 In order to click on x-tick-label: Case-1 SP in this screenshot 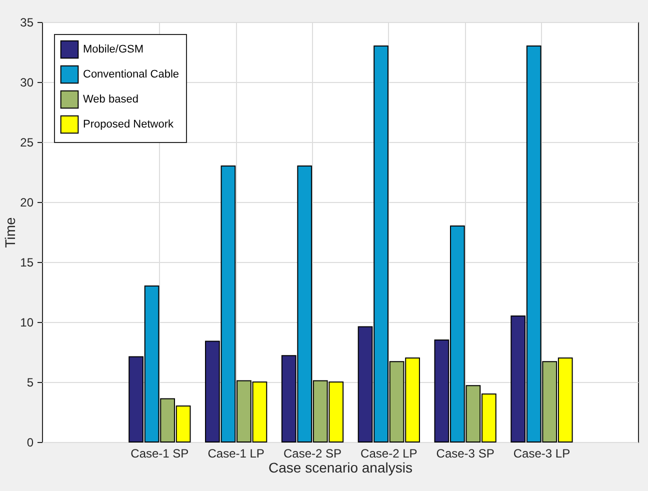, I will do `click(159, 453)`.